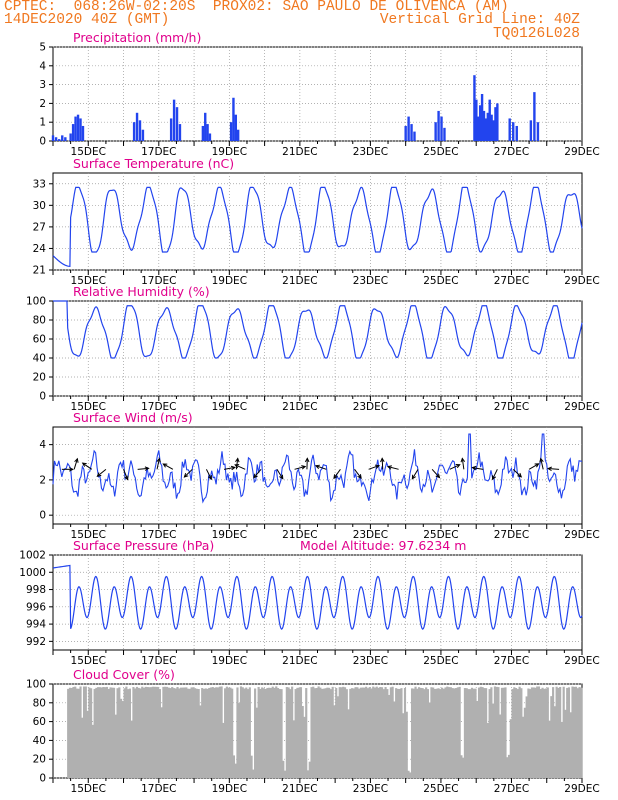 Image resolution: width=618 pixels, height=800 pixels. What do you see at coordinates (370, 661) in the screenshot?
I see `x-tick-label: 23DEC` at bounding box center [370, 661].